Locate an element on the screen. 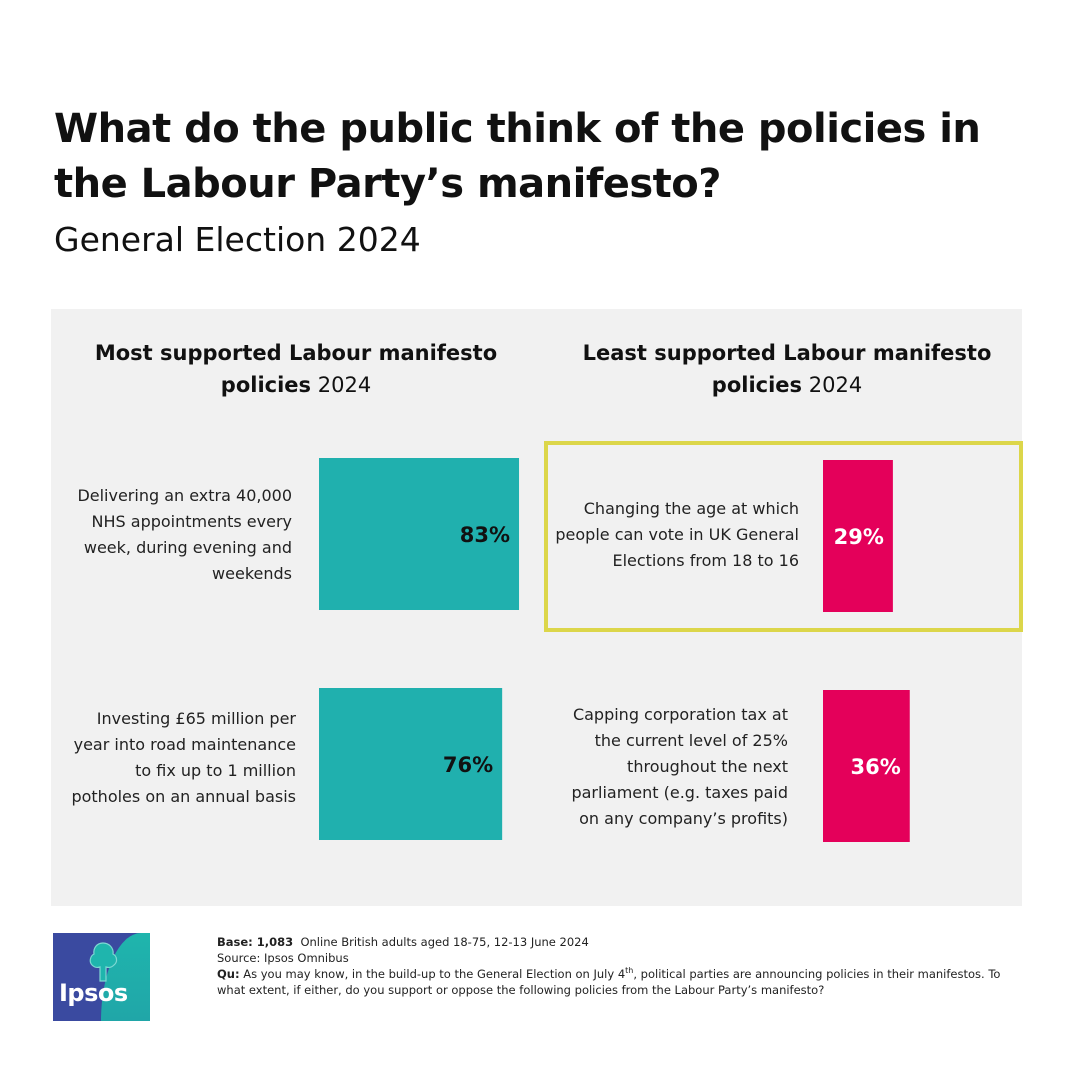 Image resolution: width=1077 pixels, height=1077 pixels. most-supported-heading-text: Most supported Labour manifesto policies is located at coordinates (296, 369).